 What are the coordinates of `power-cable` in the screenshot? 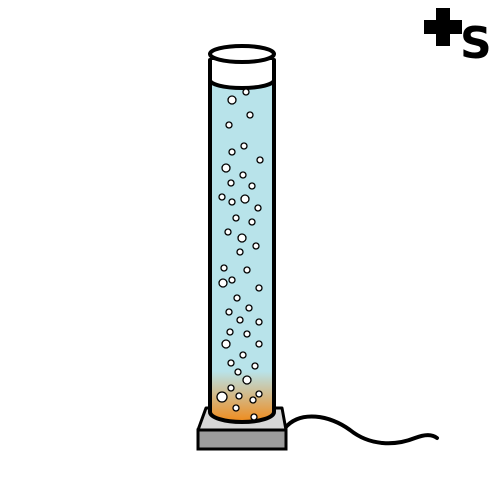 It's located at (361, 430).